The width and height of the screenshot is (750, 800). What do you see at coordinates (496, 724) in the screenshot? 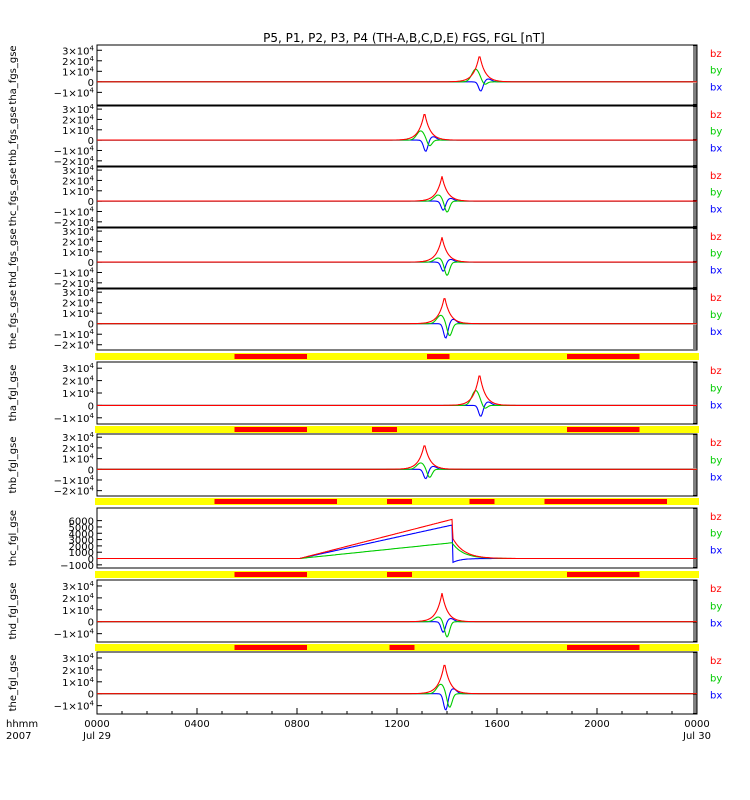
I see `x-tick-label: 1600` at bounding box center [496, 724].